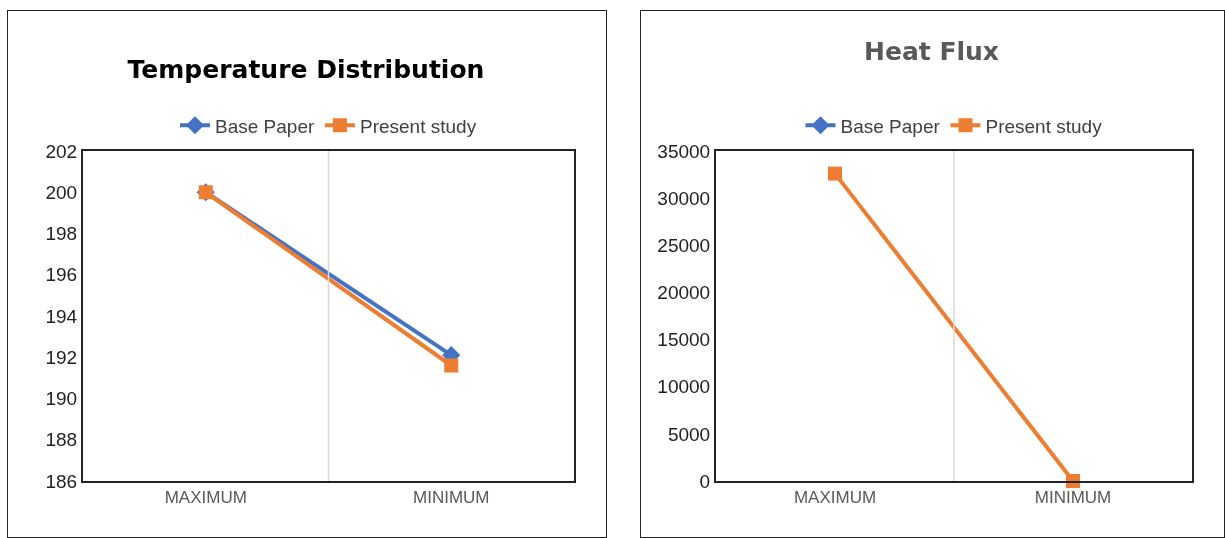  What do you see at coordinates (684, 151) in the screenshot?
I see `y-tick-label: 35000` at bounding box center [684, 151].